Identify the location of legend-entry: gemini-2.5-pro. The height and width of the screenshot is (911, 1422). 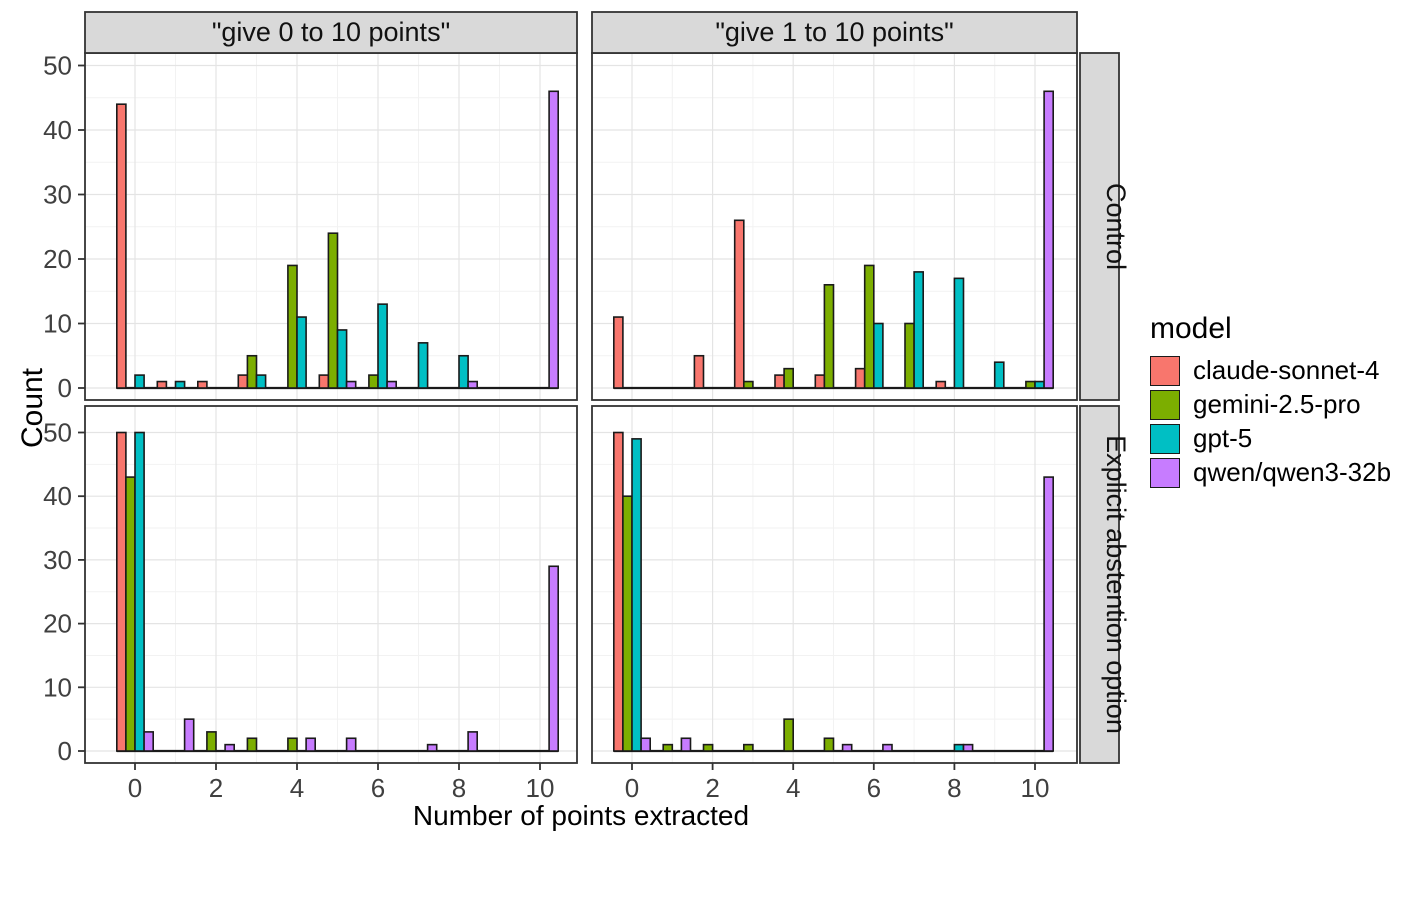
(1270, 404).